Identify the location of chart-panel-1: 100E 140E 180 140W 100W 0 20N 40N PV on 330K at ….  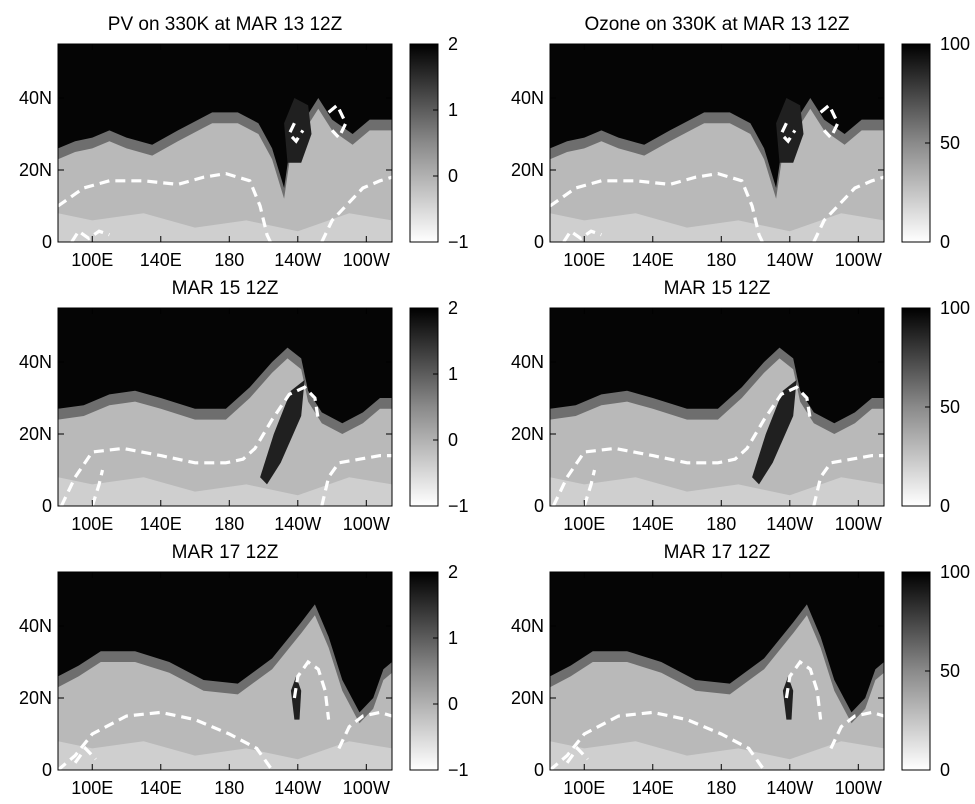
(244, 142).